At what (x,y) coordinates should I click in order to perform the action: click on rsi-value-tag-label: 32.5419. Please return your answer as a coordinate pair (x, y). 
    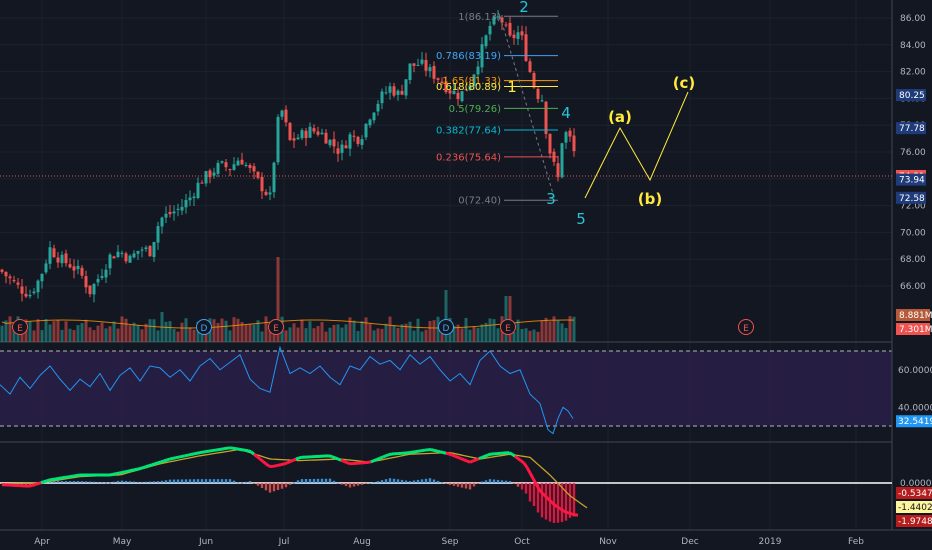
    Looking at the image, I should click on (915, 422).